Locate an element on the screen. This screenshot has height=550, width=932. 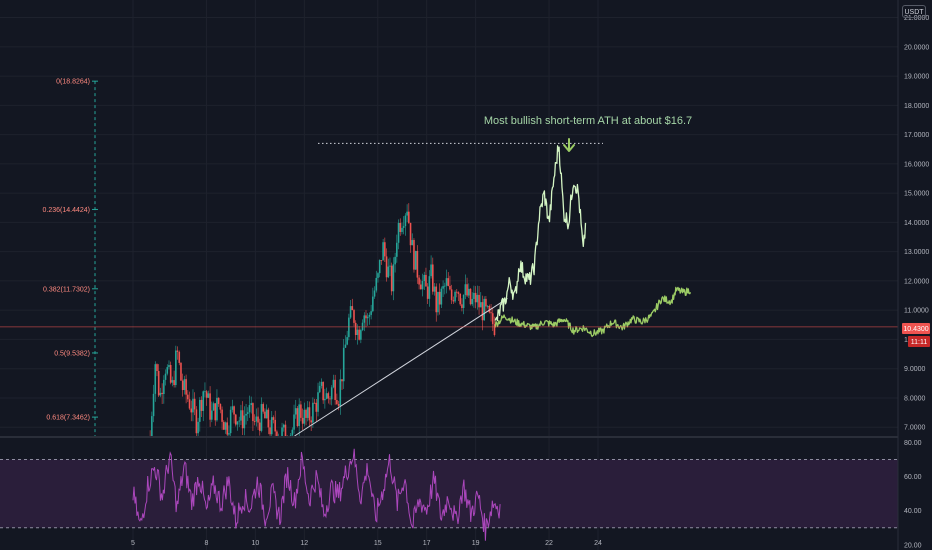
trendline is located at coordinates (401, 367).